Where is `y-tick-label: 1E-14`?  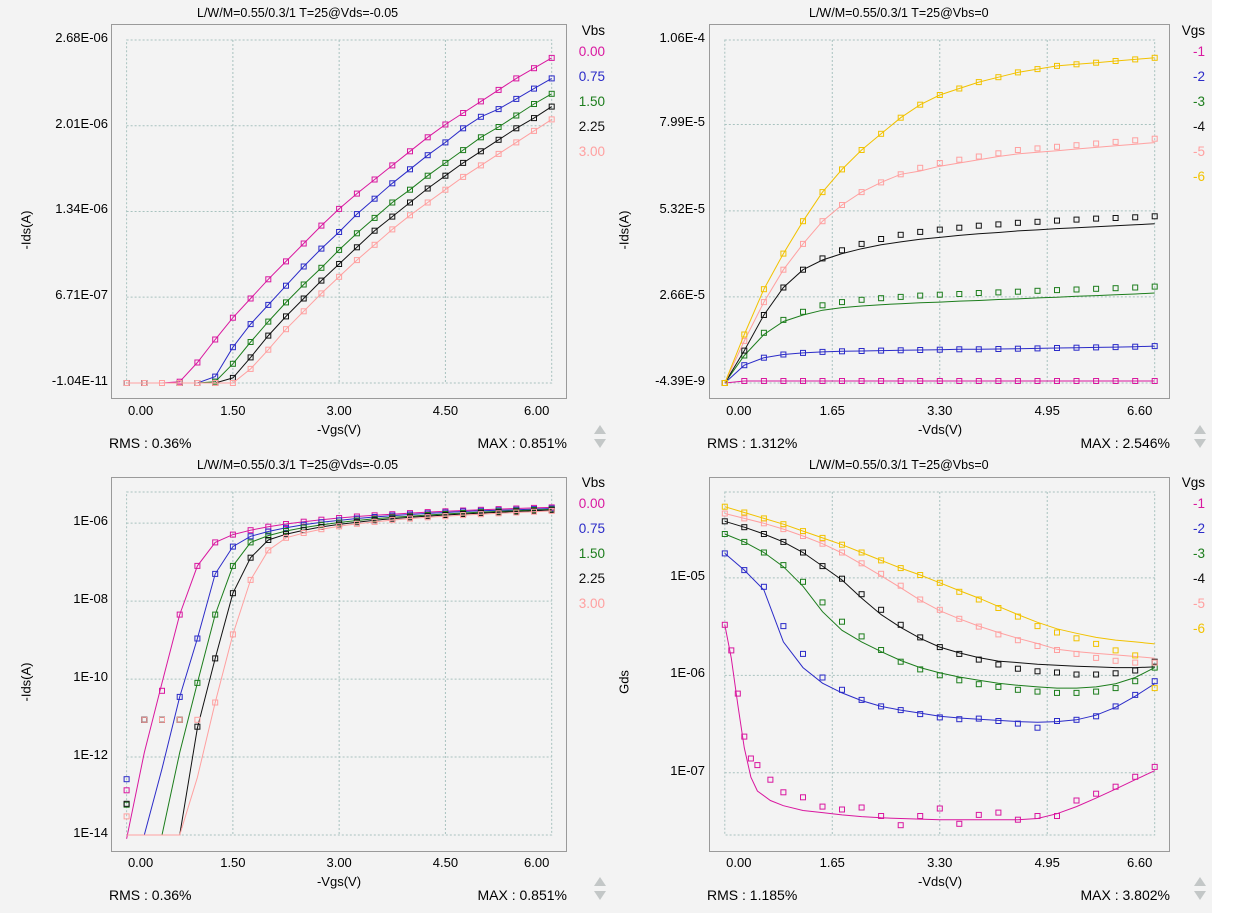 y-tick-label: 1E-14 is located at coordinates (90, 832).